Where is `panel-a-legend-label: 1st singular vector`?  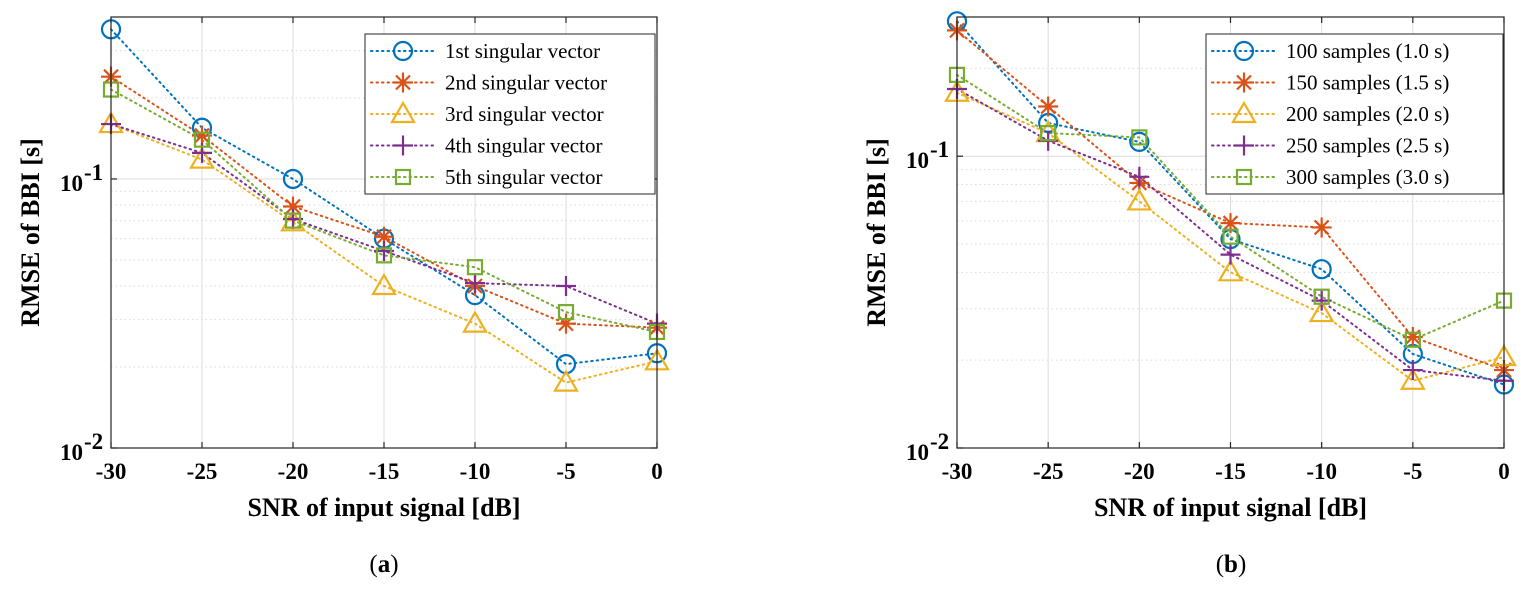 panel-a-legend-label: 1st singular vector is located at coordinates (522, 51).